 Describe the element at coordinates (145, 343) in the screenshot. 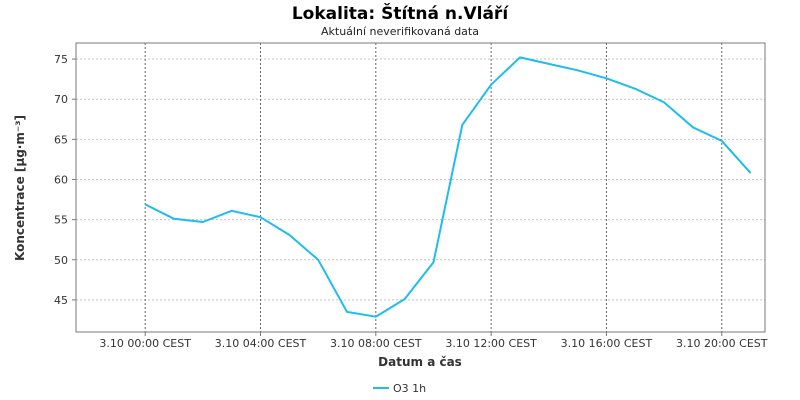

I see `x-tick-label: 3.10 00:00 CEST` at that location.